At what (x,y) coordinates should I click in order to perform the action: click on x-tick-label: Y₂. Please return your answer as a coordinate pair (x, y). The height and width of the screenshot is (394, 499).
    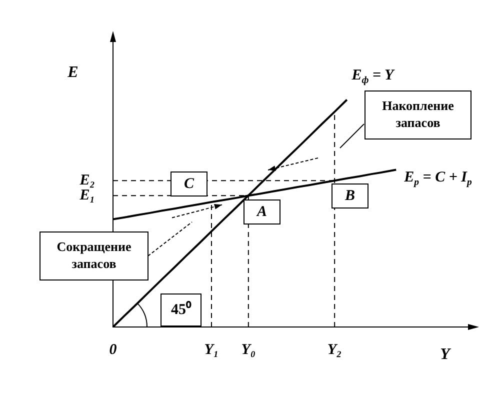
    Looking at the image, I should click on (334, 350).